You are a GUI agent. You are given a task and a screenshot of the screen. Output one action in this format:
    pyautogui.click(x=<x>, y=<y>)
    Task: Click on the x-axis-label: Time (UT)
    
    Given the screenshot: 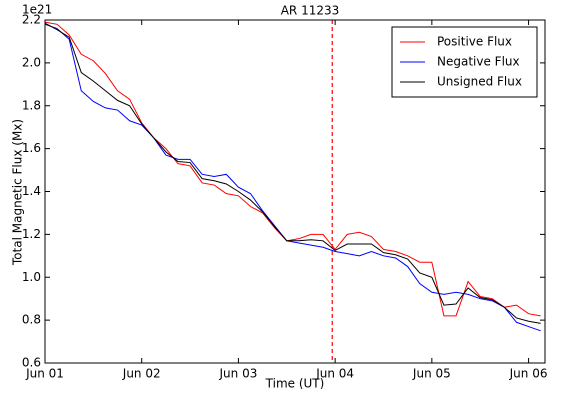 What is the action you would take?
    pyautogui.click(x=295, y=383)
    